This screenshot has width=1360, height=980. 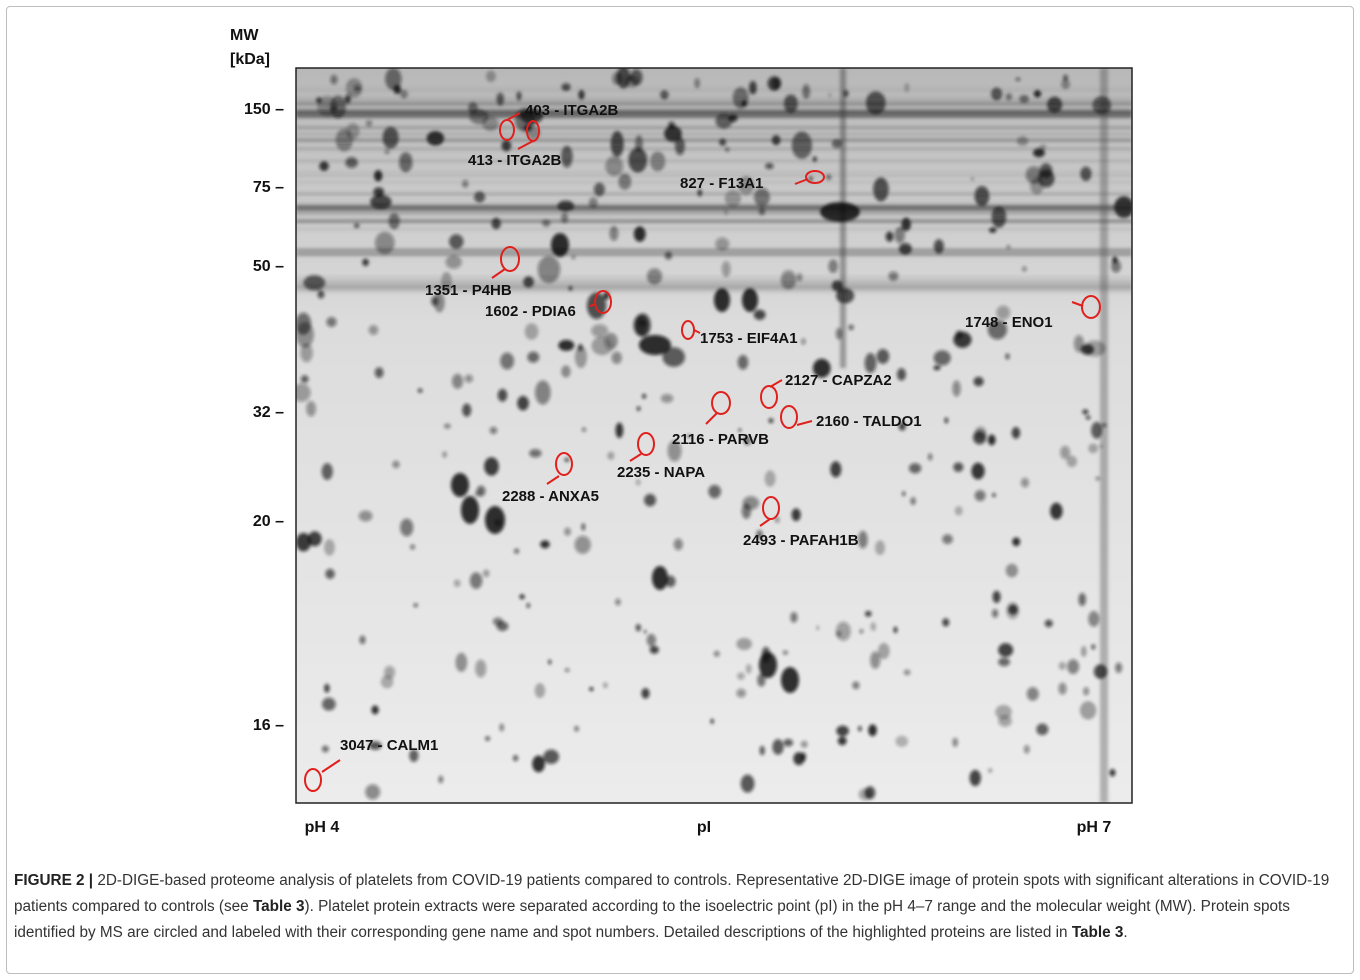 What do you see at coordinates (720, 439) in the screenshot?
I see `spot-label: 2116 - PARVB` at bounding box center [720, 439].